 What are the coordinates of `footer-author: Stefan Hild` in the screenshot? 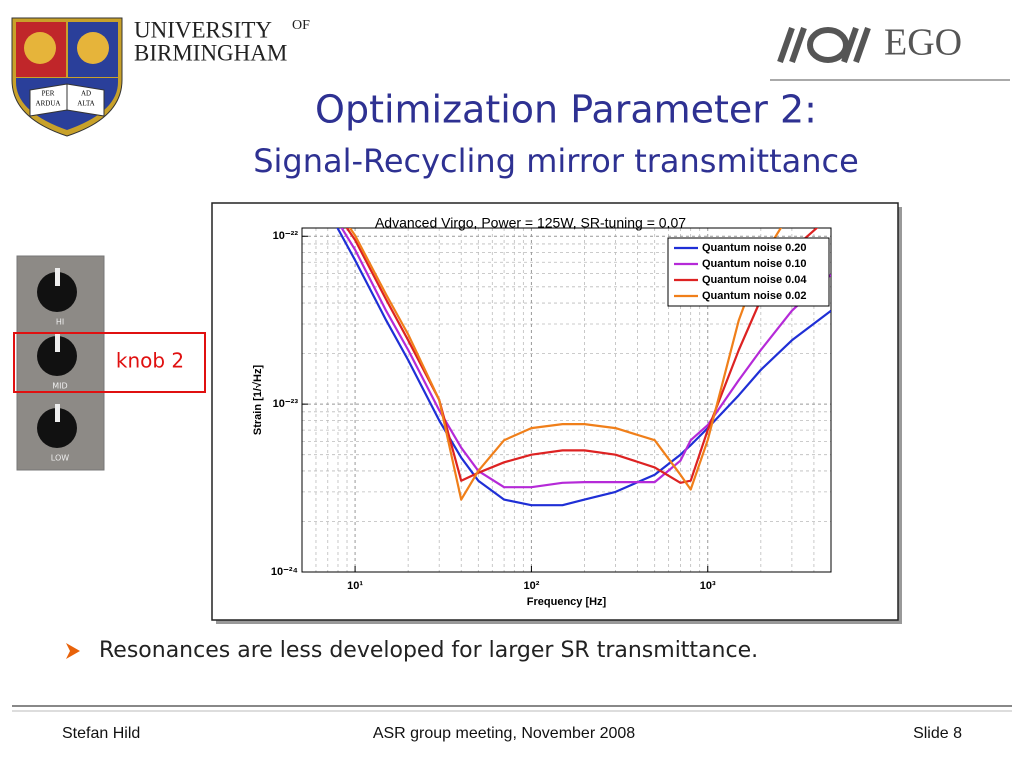 It's located at (101, 733).